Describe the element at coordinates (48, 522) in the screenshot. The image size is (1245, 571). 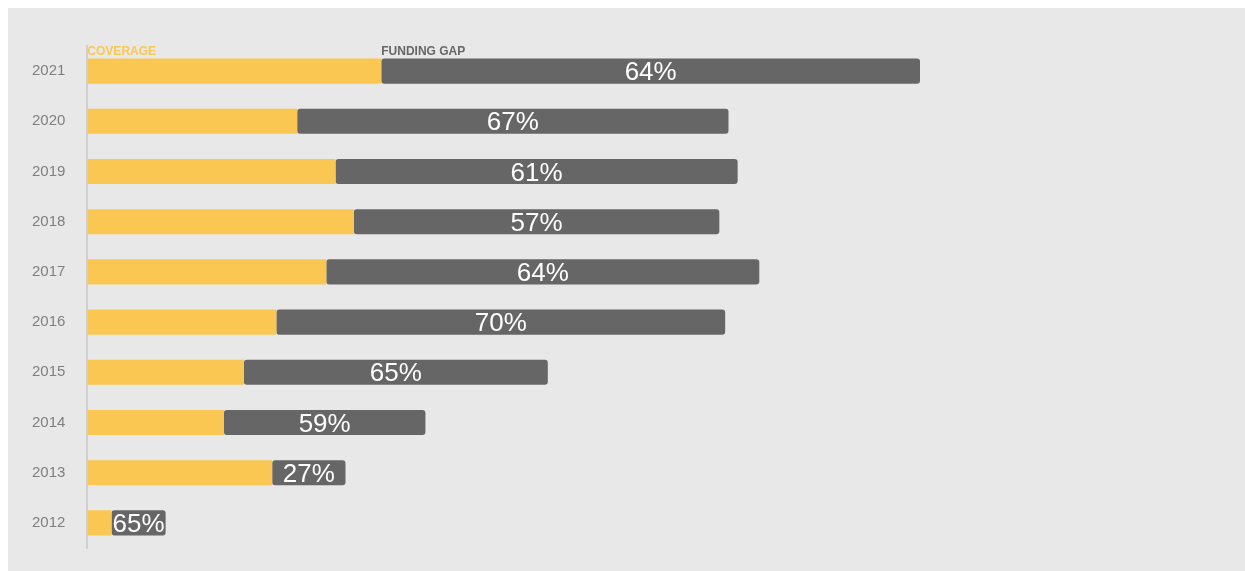
I see `y-tick-label: 2012` at that location.